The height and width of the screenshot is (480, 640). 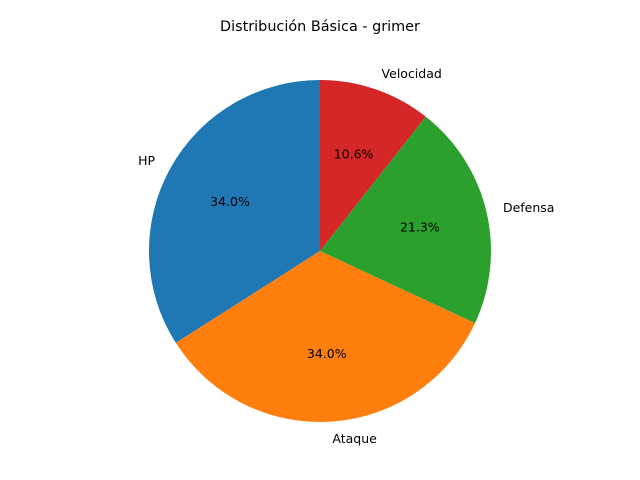 I want to click on pie-slice-defensa, so click(x=406, y=220).